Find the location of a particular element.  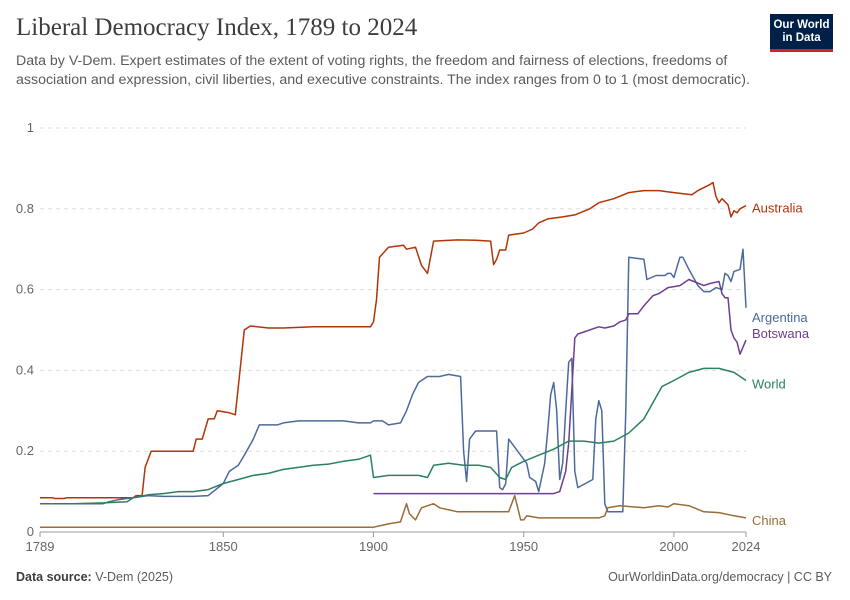

data-source: Data source: V-Dem (2025) is located at coordinates (94, 577).